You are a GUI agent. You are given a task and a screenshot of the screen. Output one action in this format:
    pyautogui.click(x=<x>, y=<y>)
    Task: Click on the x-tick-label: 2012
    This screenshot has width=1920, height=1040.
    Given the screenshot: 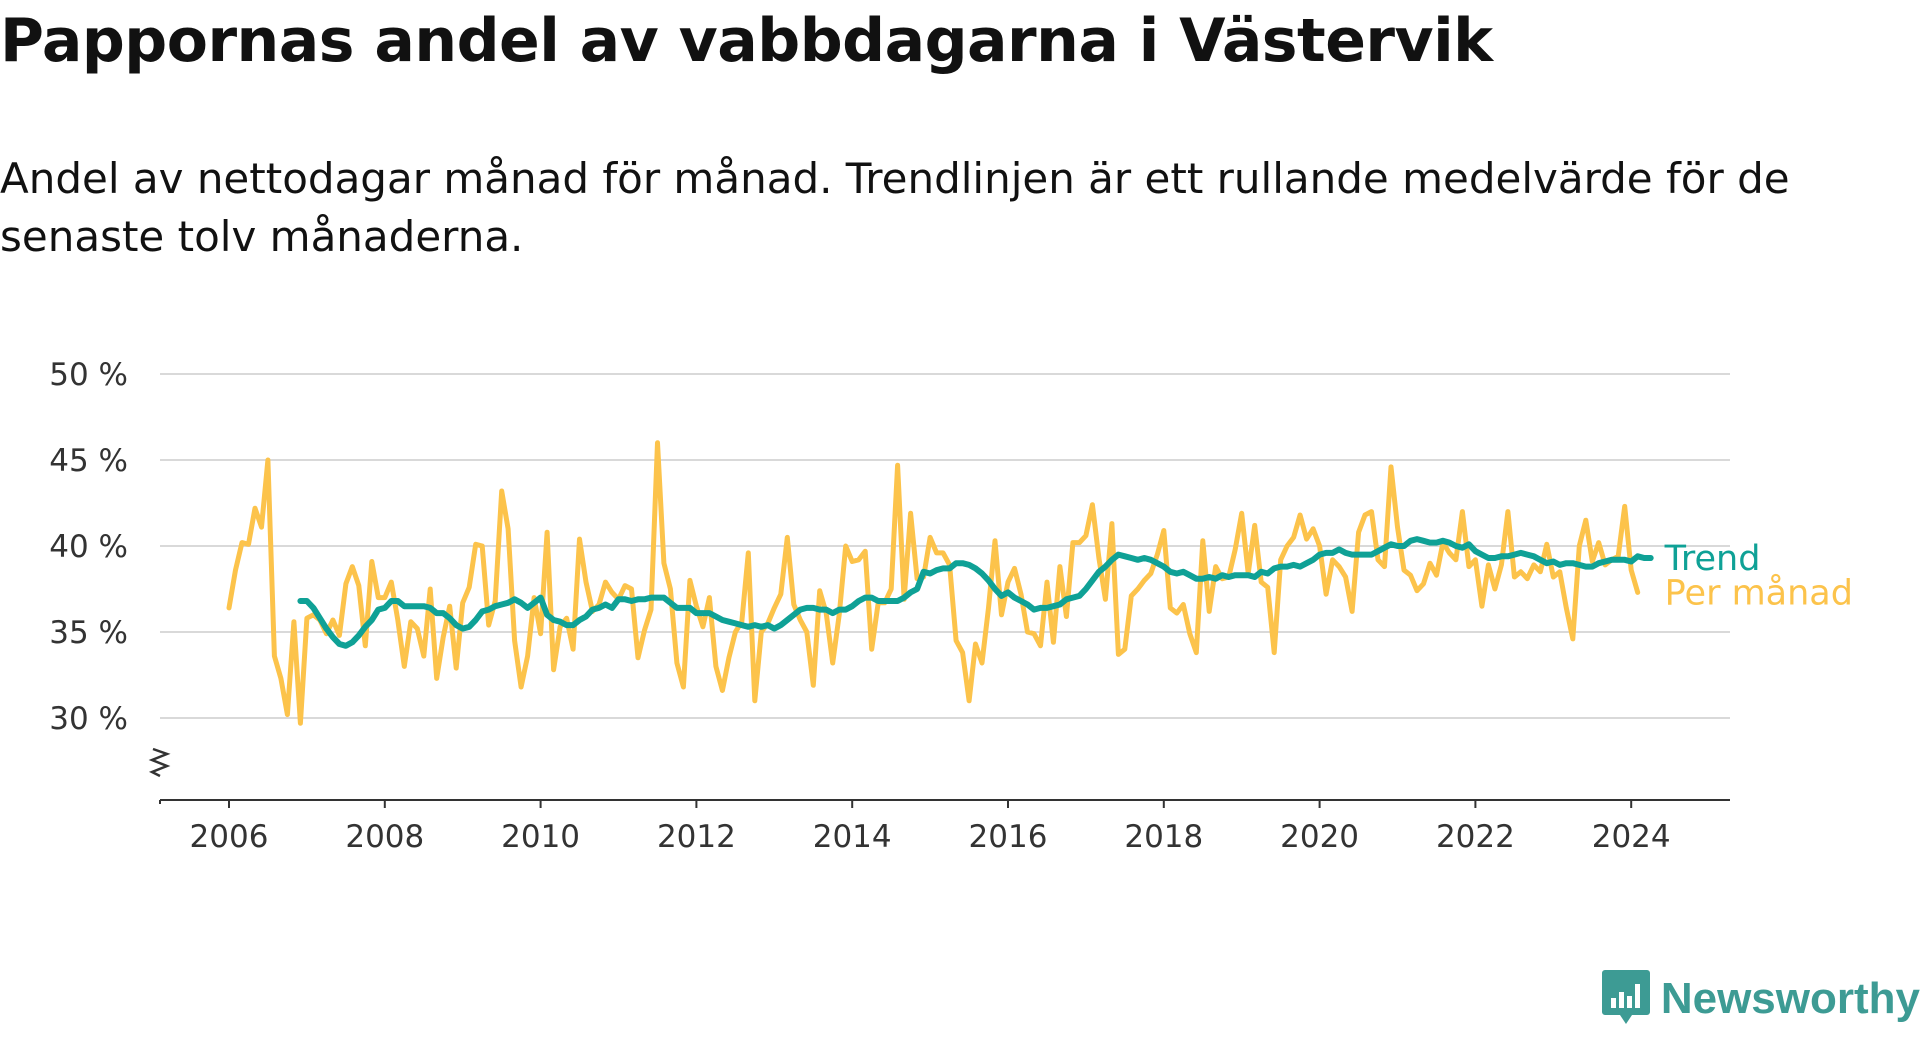 What is the action you would take?
    pyautogui.click(x=696, y=837)
    